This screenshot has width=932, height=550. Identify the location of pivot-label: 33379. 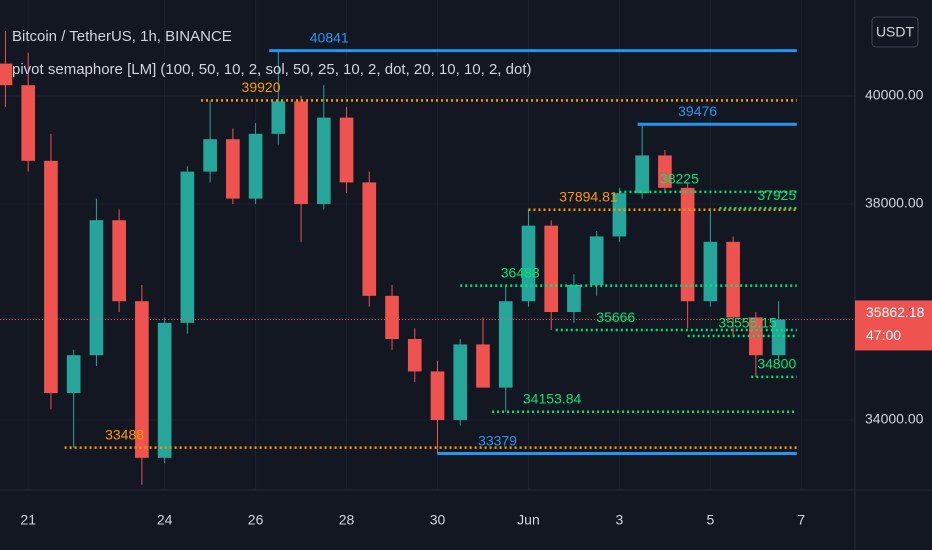
(497, 440).